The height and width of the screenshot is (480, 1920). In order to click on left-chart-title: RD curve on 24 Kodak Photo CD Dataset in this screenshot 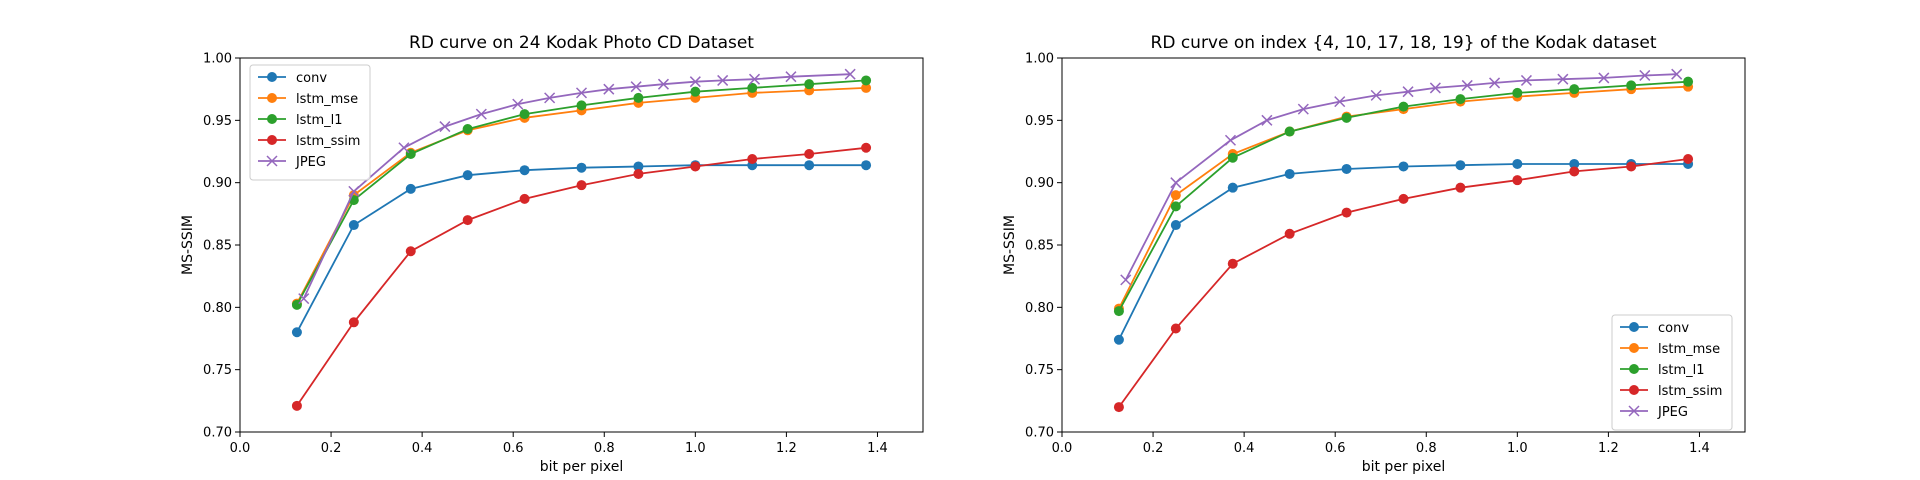, I will do `click(581, 43)`.